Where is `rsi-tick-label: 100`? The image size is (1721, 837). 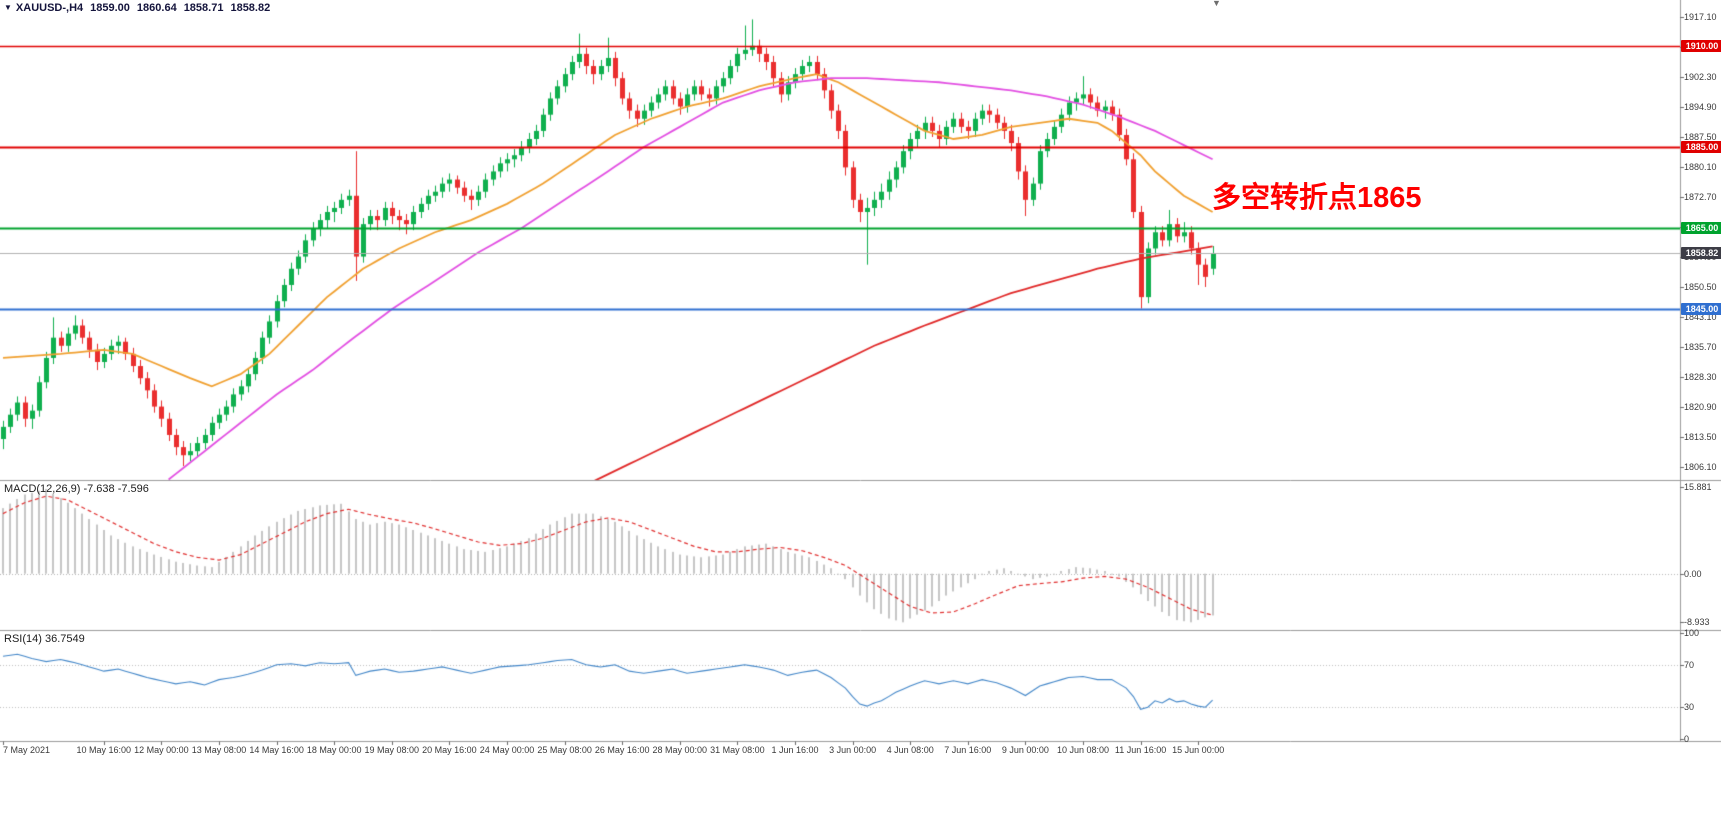
rsi-tick-label: 100 is located at coordinates (1692, 633).